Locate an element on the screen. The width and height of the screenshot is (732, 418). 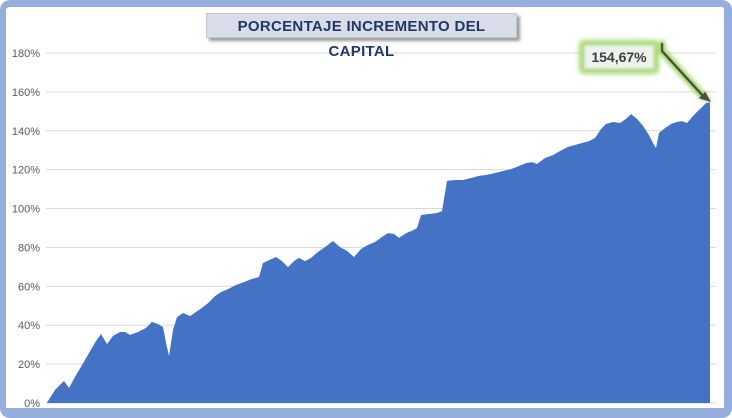
callout-arrow is located at coordinates (684, 71).